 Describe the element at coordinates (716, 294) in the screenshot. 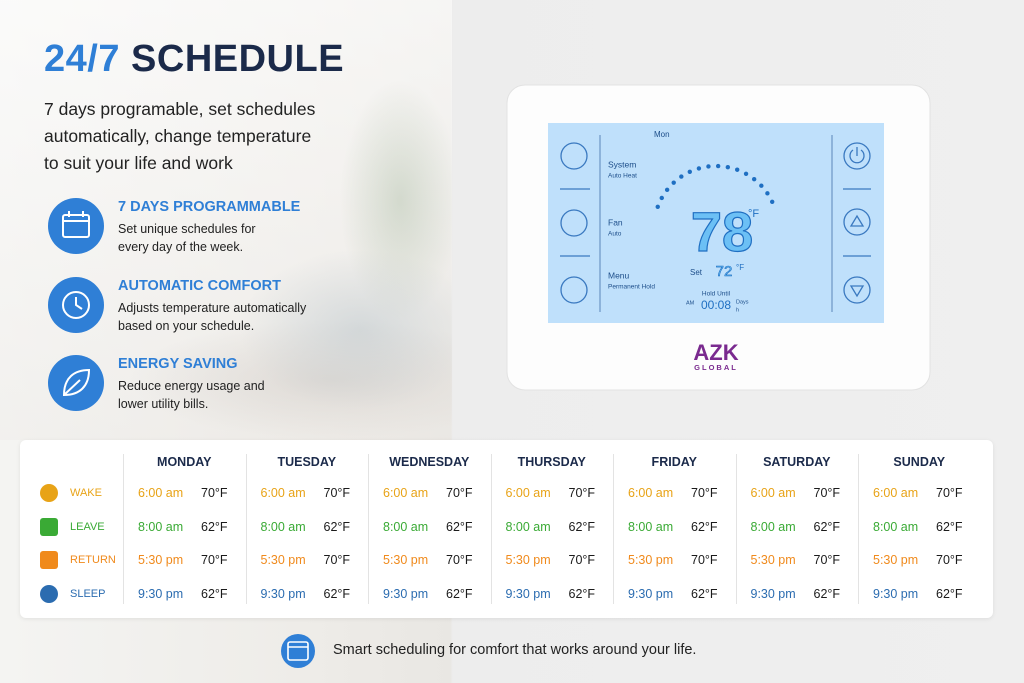

I see `hold-until: Hold Until` at that location.